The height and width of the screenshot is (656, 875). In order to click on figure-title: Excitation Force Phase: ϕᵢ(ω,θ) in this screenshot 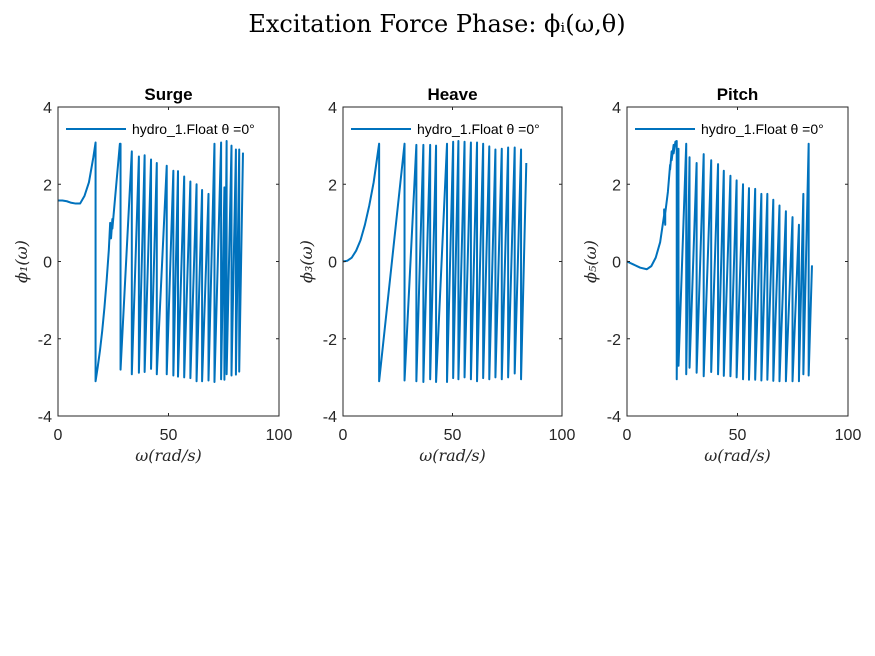, I will do `click(436, 24)`.